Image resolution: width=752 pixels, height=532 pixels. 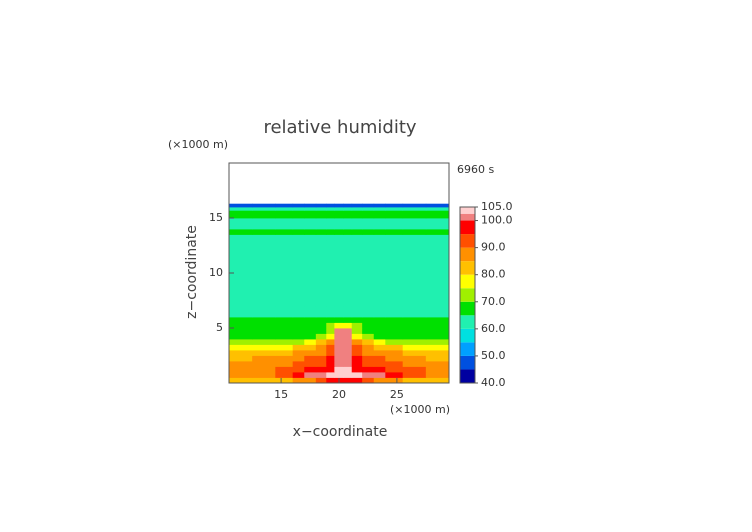 What do you see at coordinates (339, 127) in the screenshot?
I see `chart-title: relative humidity` at bounding box center [339, 127].